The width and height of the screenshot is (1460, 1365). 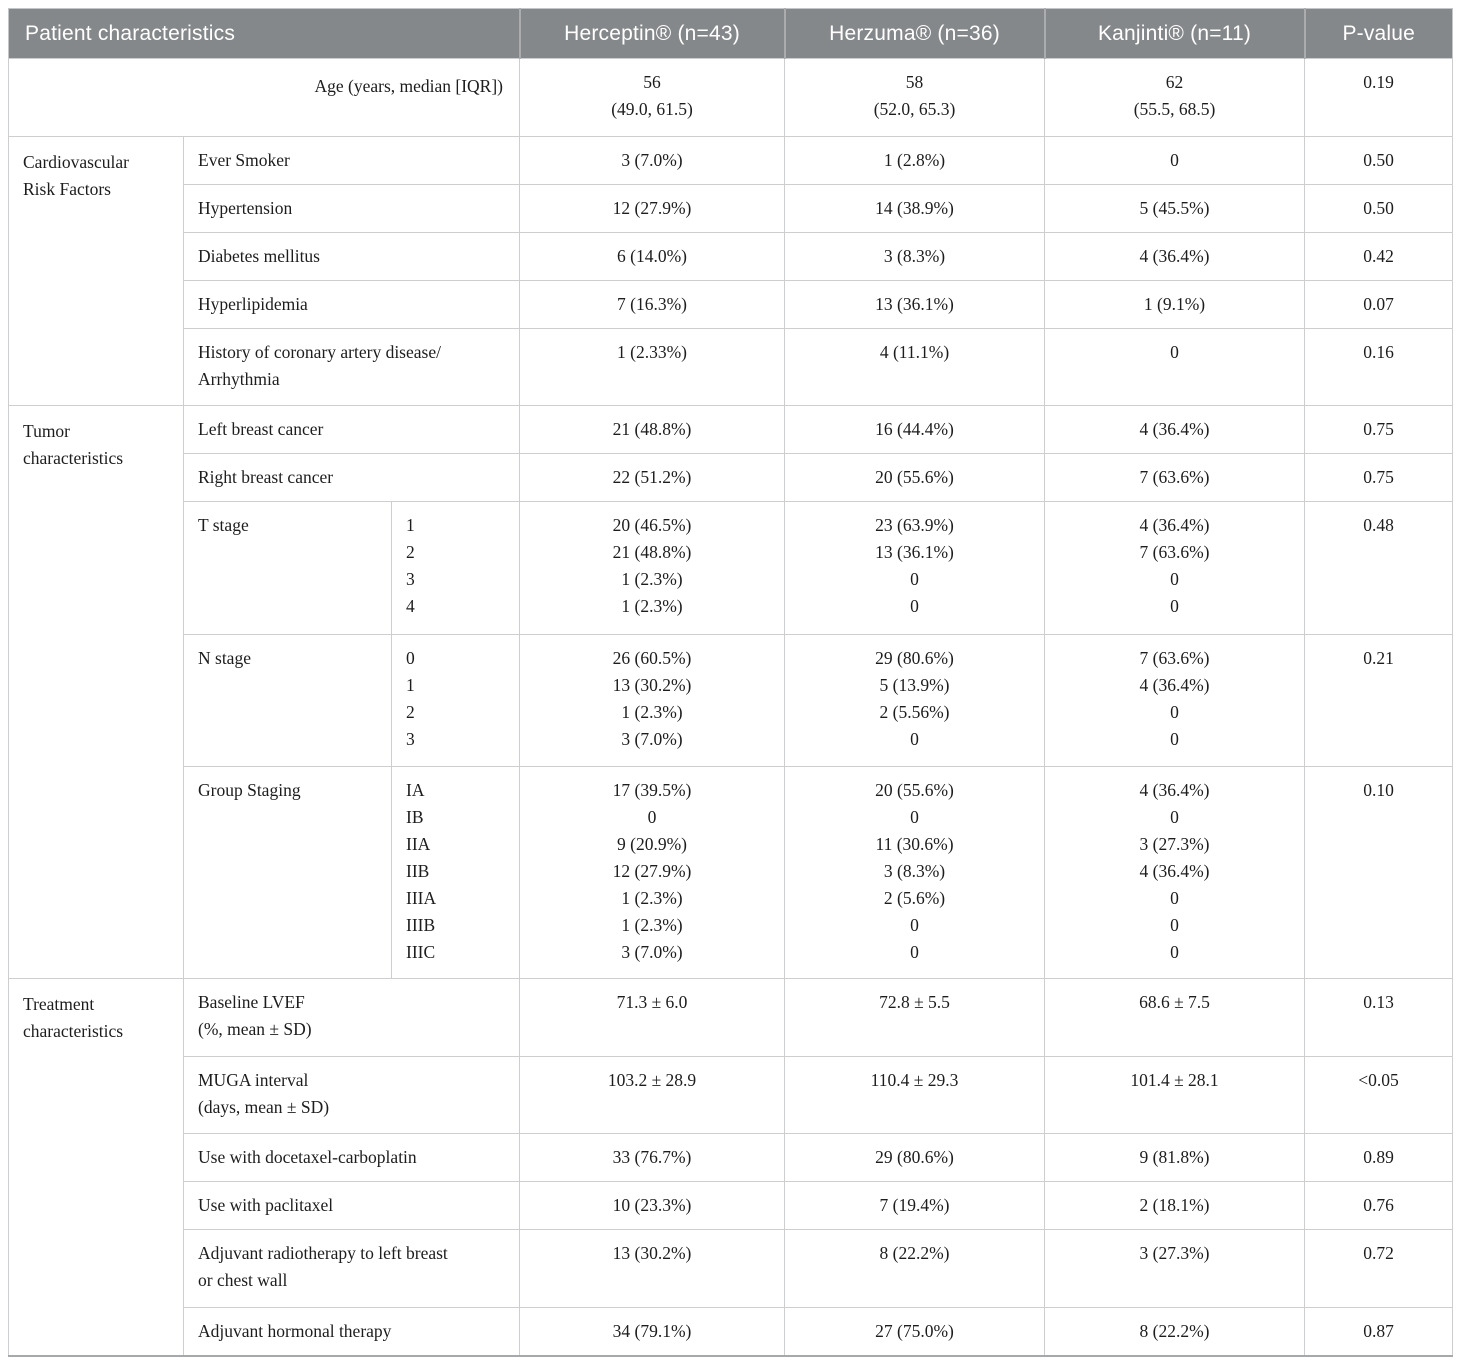 What do you see at coordinates (915, 700) in the screenshot?
I see `cell-herzuma: 29 (80.6%) 5 (13.9%) 2 (5.56%) 0` at bounding box center [915, 700].